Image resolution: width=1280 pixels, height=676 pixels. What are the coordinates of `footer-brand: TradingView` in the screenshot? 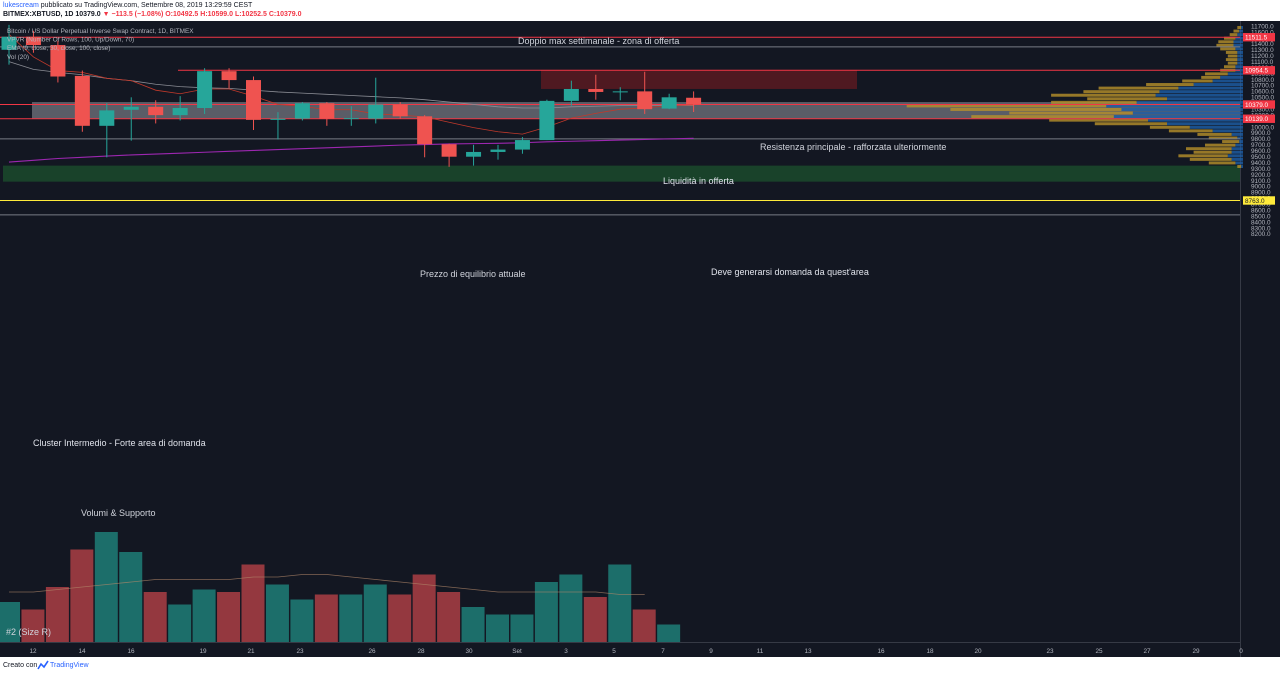 It's located at (69, 665).